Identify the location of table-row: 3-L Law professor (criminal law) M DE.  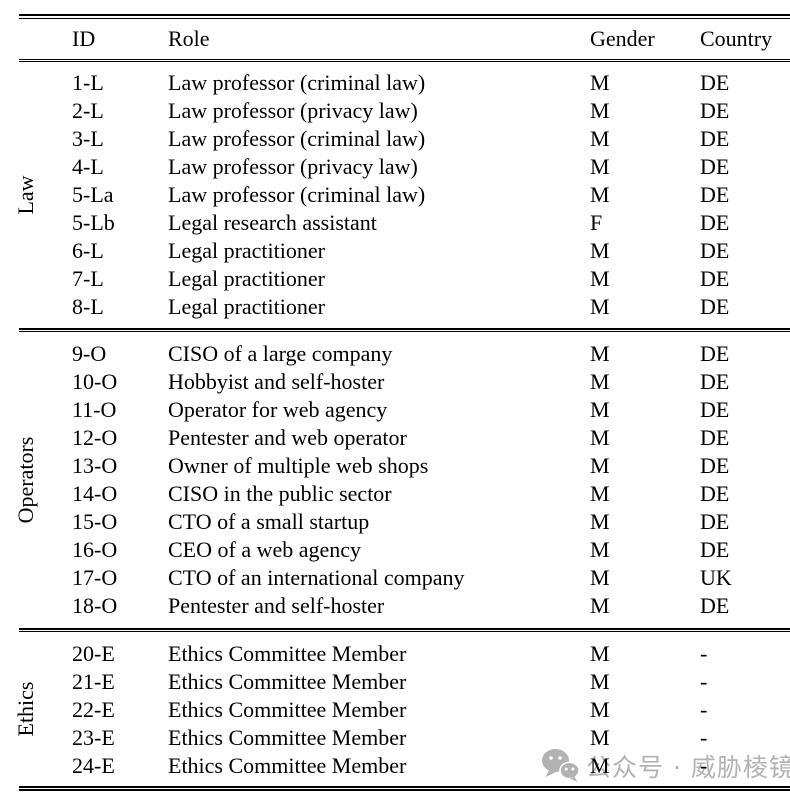
(404, 139).